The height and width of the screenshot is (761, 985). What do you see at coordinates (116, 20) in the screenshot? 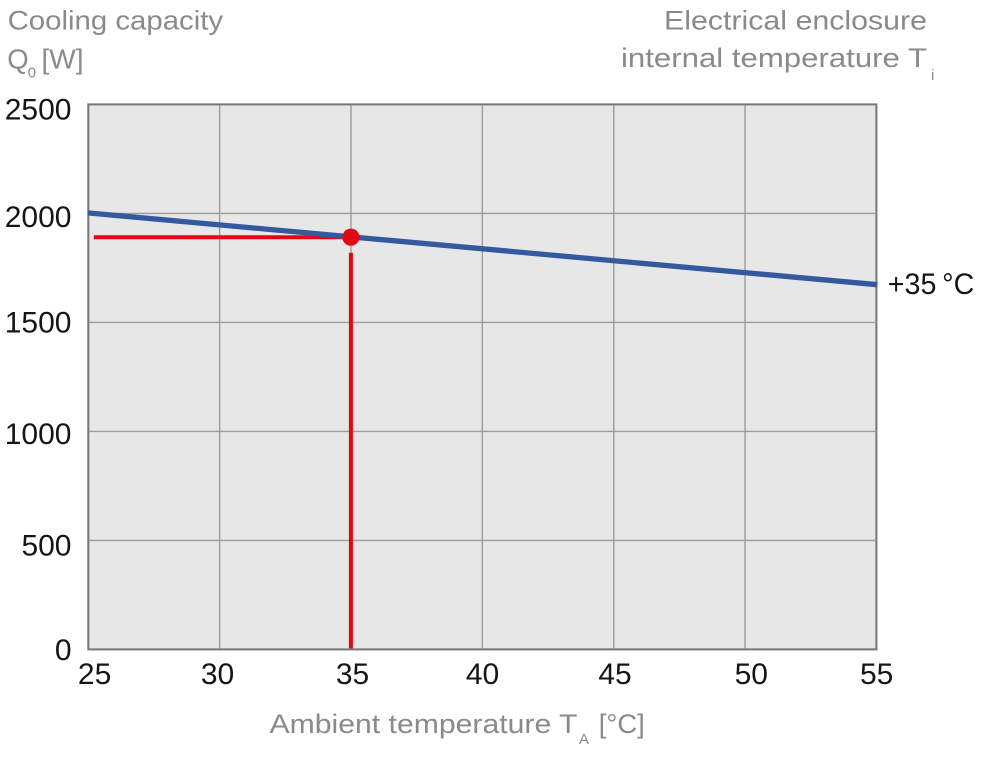
I see `svg-text: Cooling capacity` at bounding box center [116, 20].